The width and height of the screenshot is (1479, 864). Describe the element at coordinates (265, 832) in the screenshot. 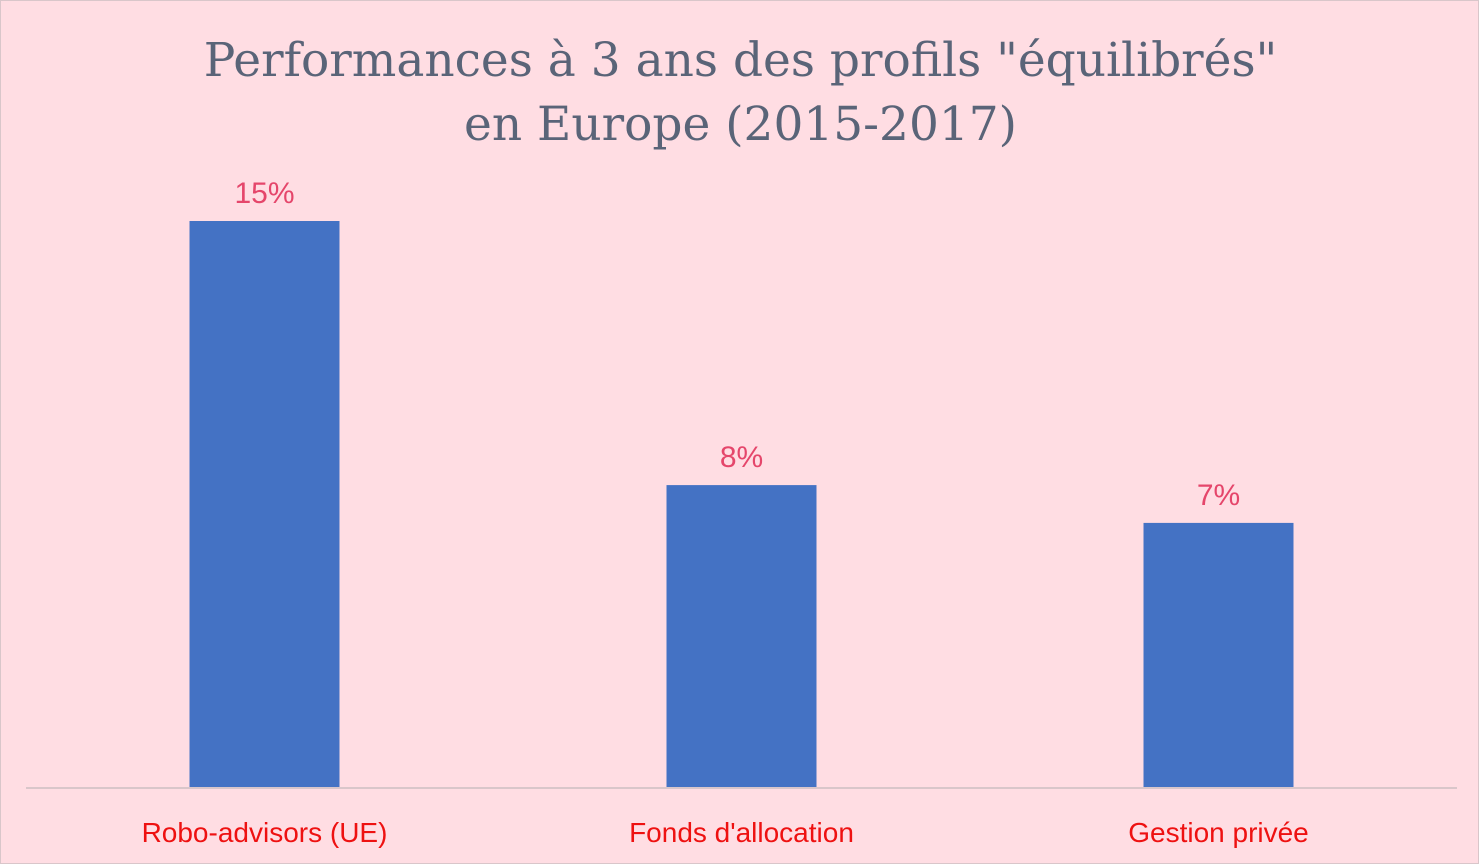

I see `category-label-0: Robo-advisors (UE)` at that location.